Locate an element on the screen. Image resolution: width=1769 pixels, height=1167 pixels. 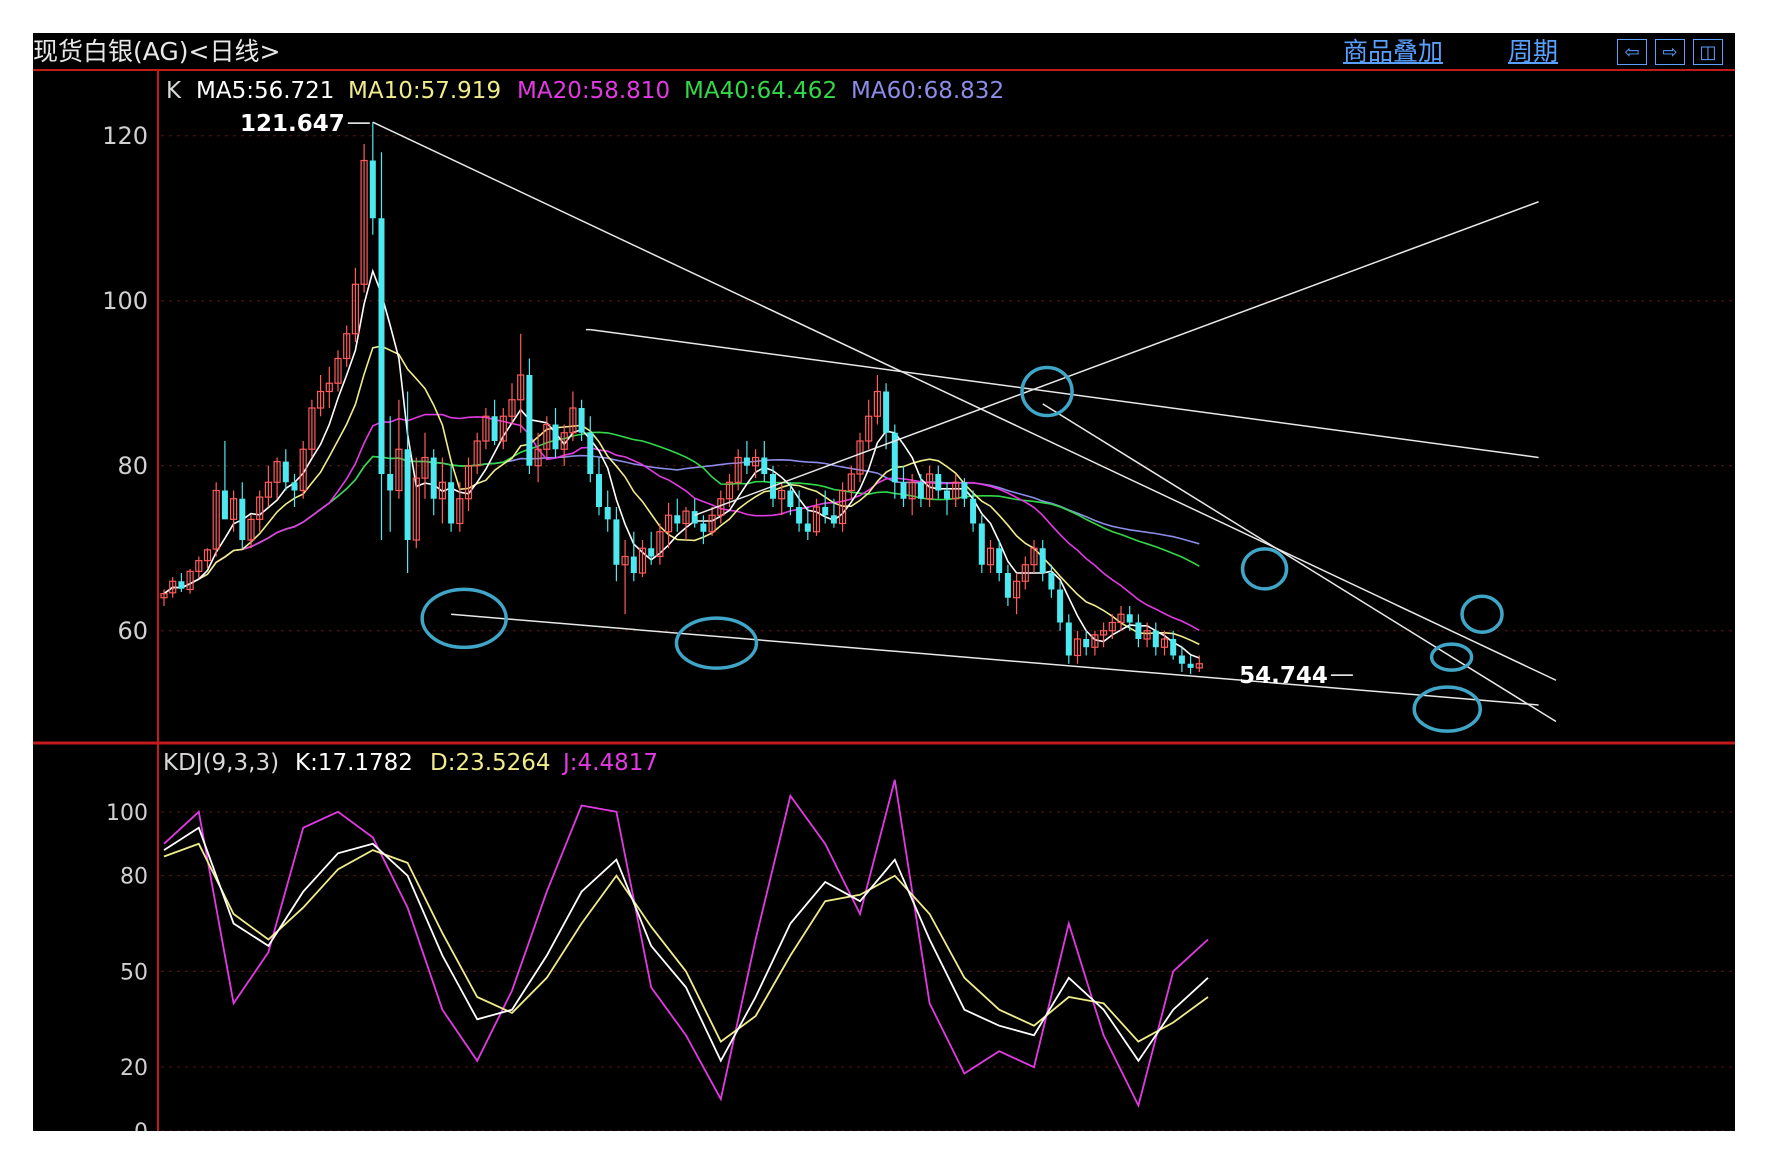
ma20-line is located at coordinates (681, 522).